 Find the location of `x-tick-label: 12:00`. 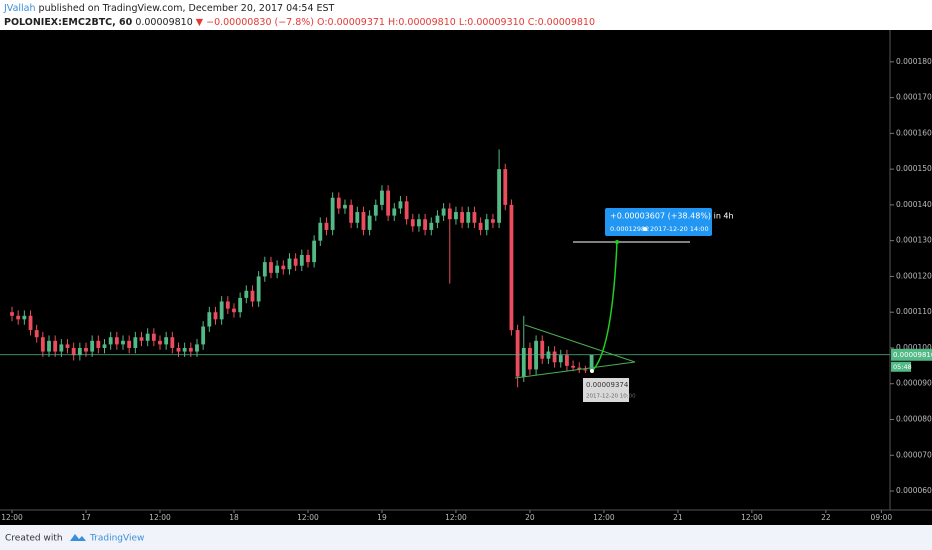

x-tick-label: 12:00 is located at coordinates (308, 517).